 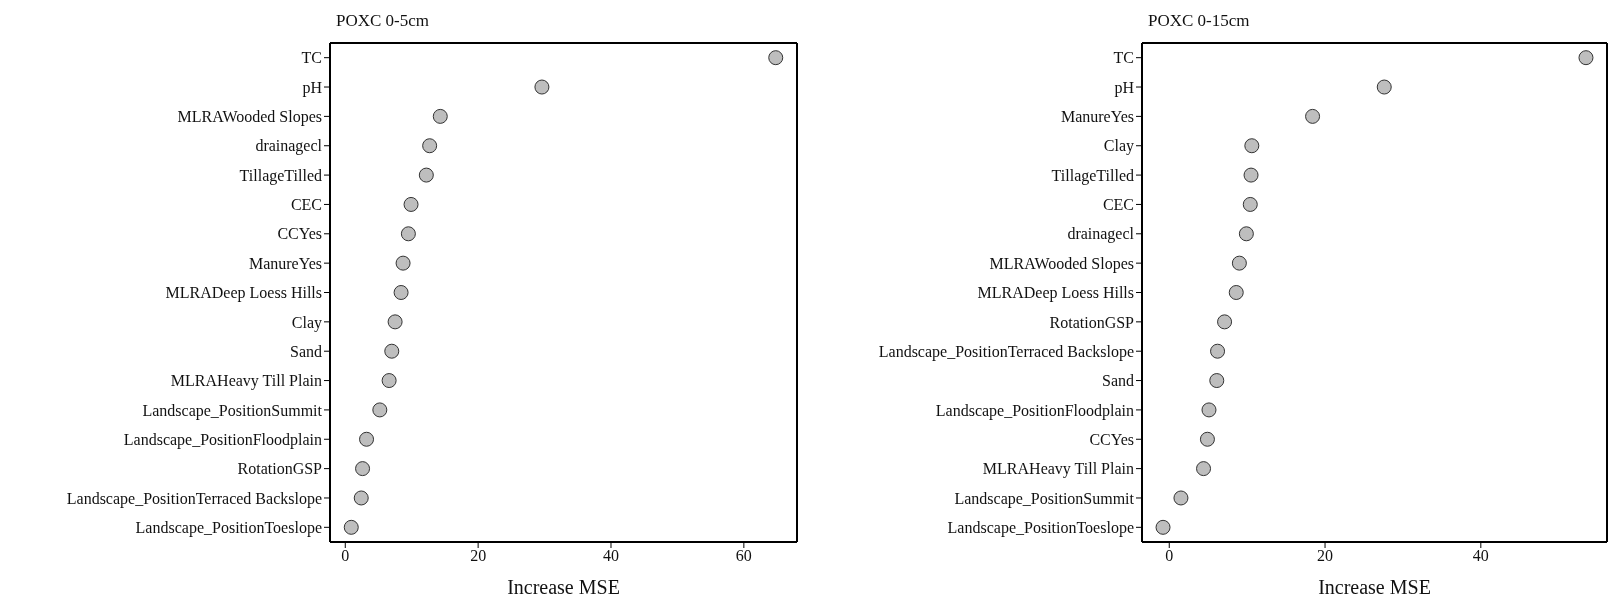 I want to click on x-tick-label: 60, so click(x=743, y=556).